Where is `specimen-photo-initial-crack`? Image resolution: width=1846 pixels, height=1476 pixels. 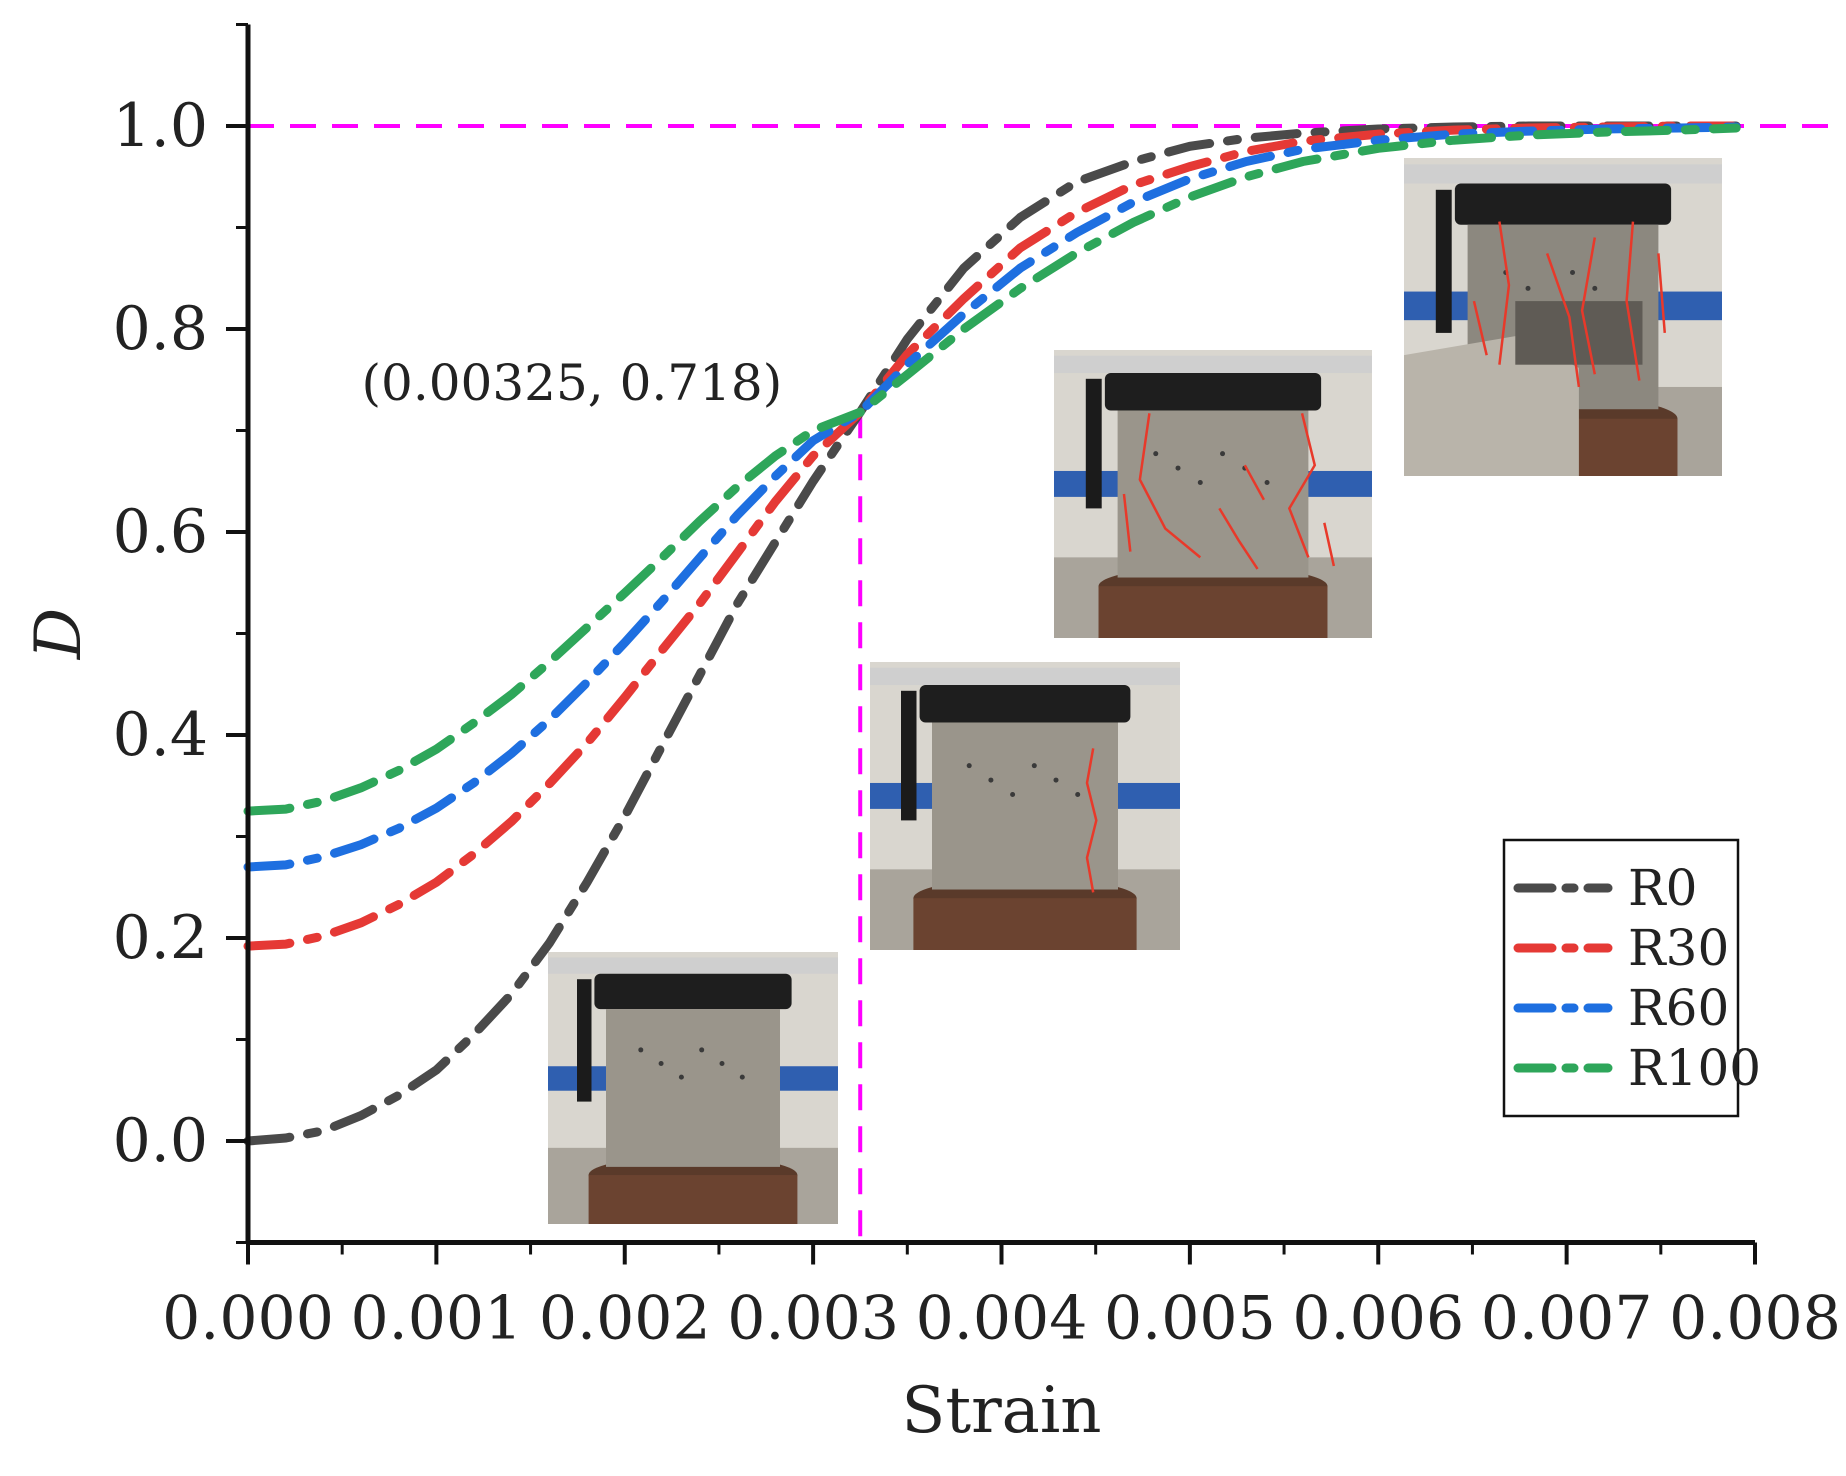
specimen-photo-initial-crack is located at coordinates (1025, 806).